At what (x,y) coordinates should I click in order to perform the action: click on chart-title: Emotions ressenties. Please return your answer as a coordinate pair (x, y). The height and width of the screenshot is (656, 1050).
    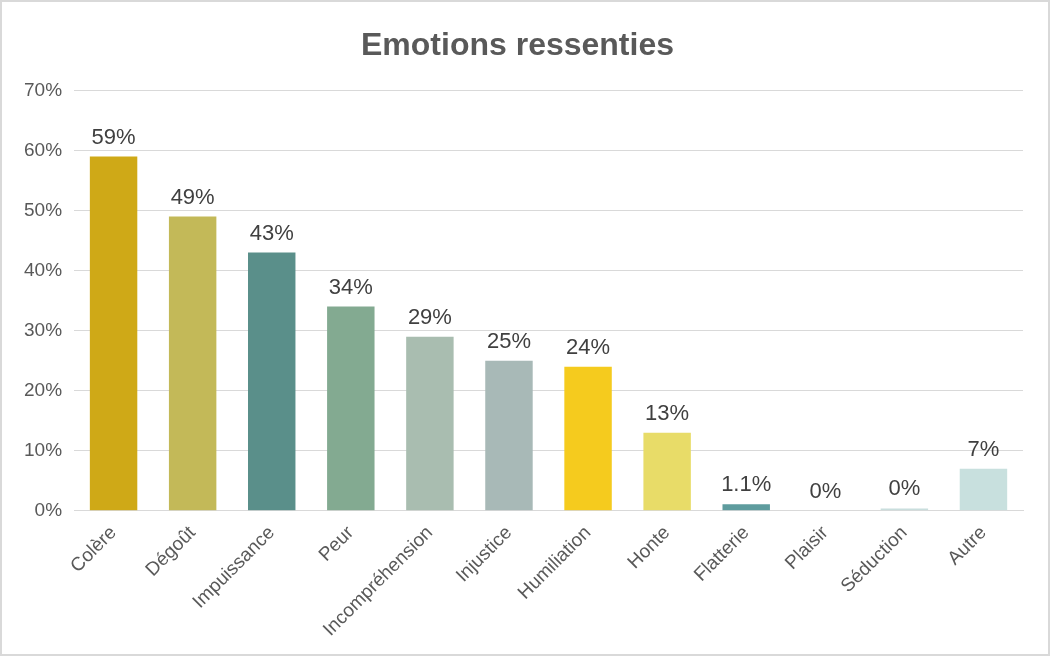
    Looking at the image, I should click on (517, 44).